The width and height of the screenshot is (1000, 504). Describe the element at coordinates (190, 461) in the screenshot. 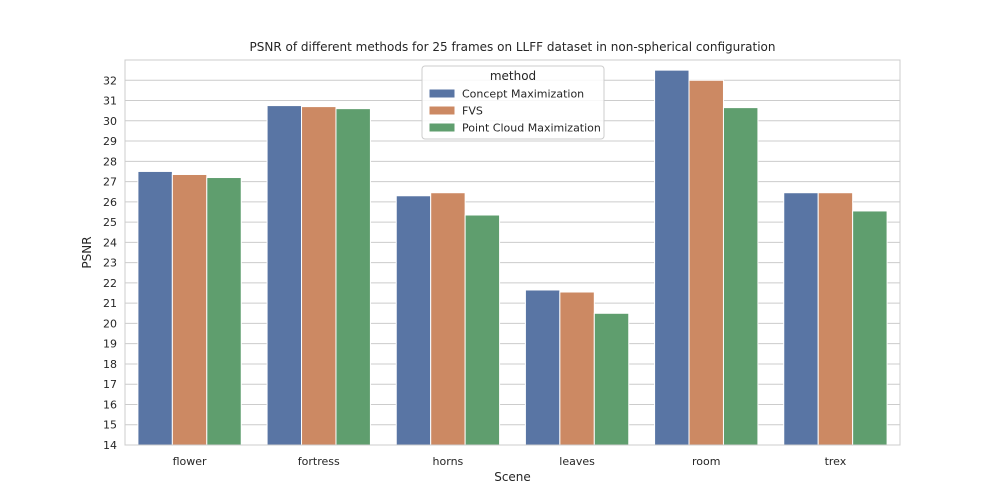

I see `x-tick-label: flower` at that location.